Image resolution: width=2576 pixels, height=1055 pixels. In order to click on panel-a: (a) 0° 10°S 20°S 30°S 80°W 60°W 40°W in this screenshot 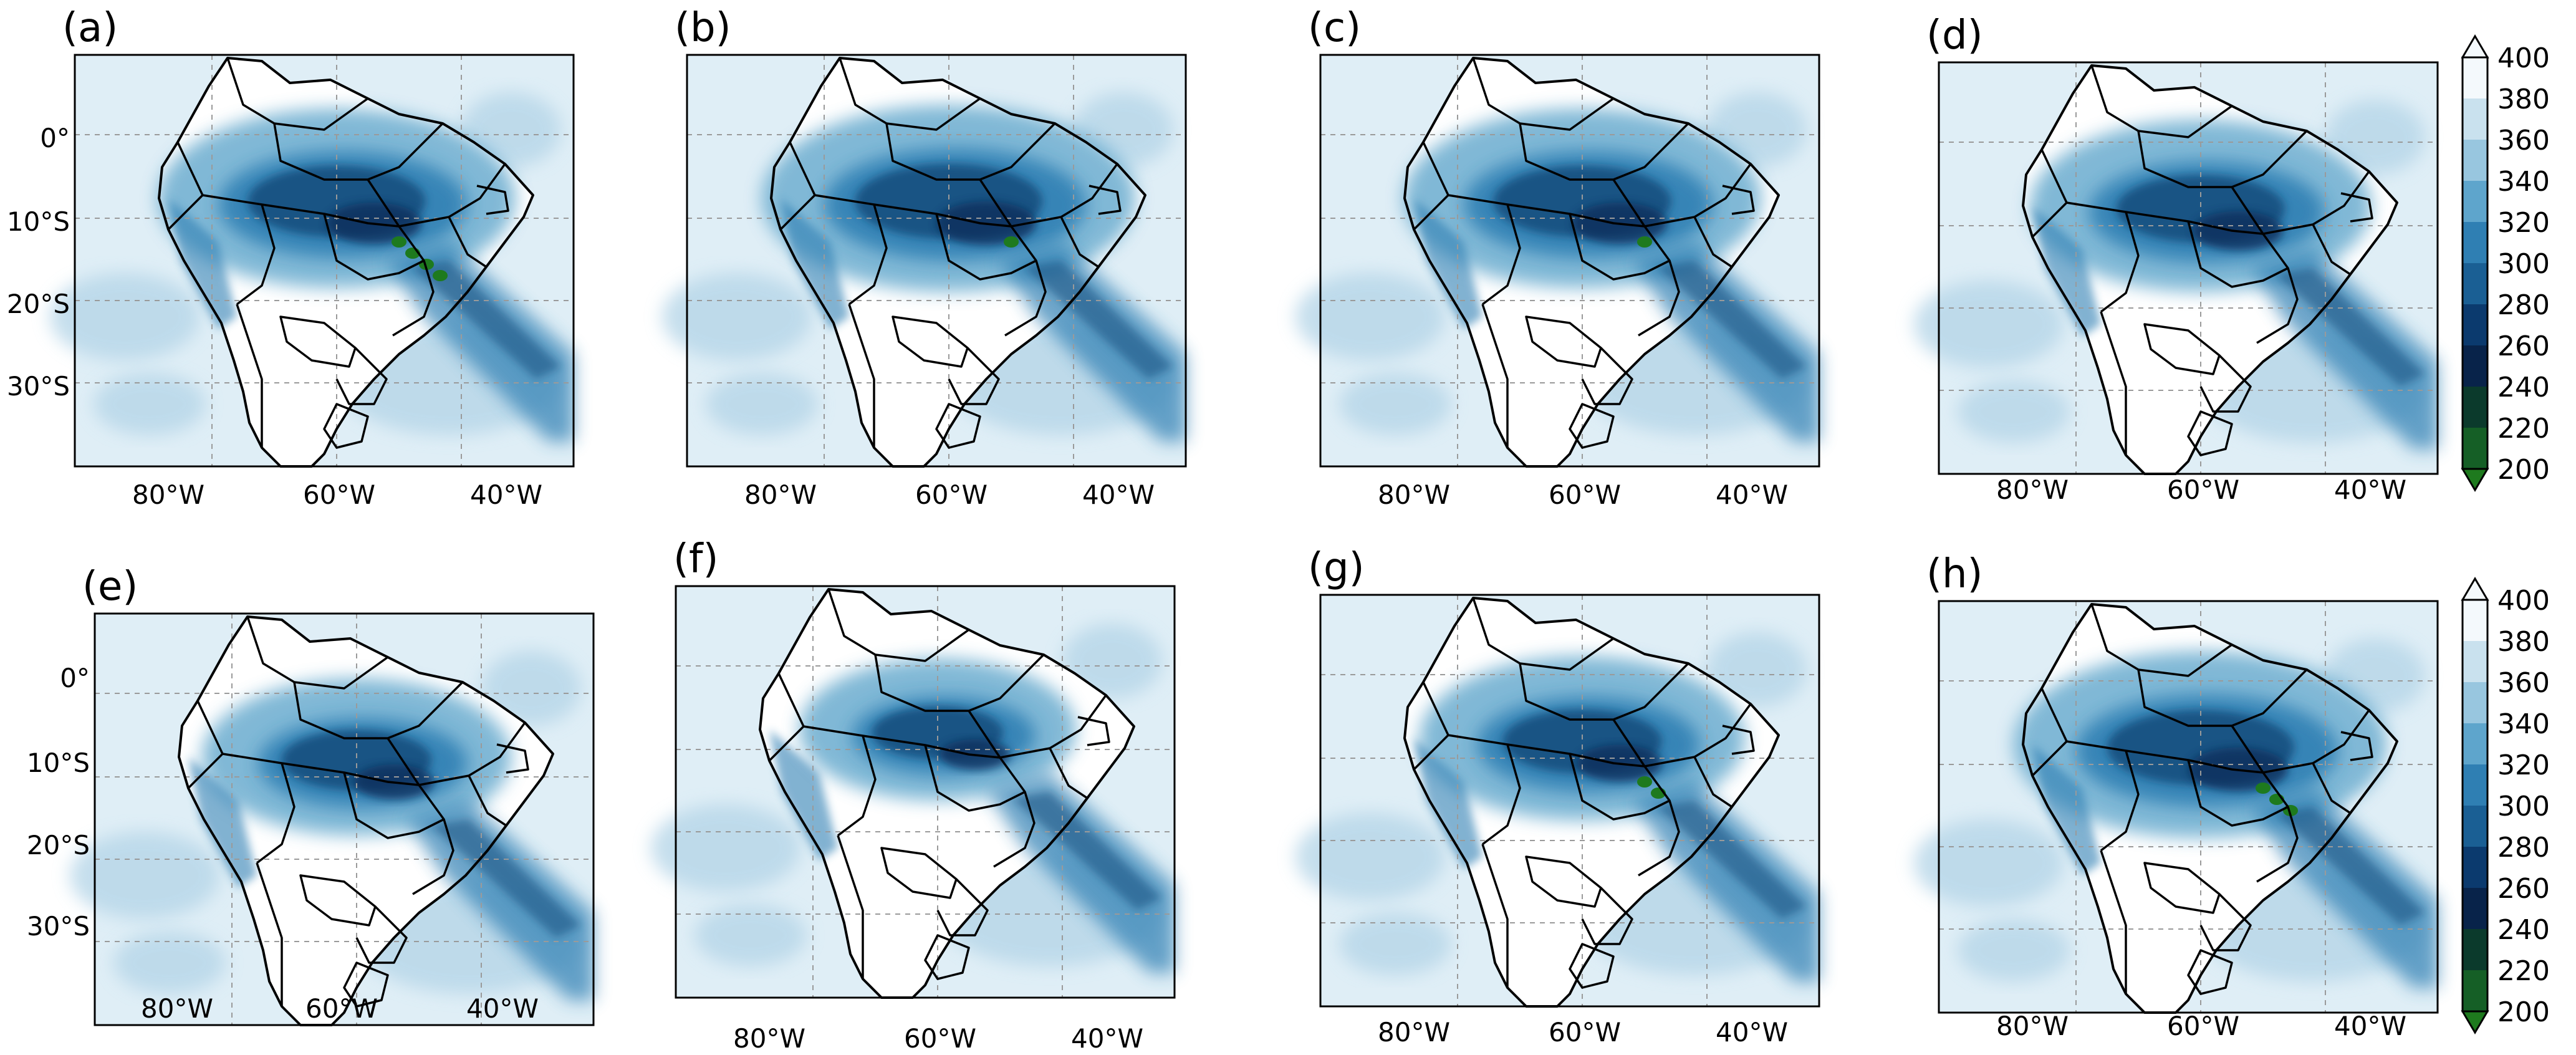, I will do `click(291, 257)`.